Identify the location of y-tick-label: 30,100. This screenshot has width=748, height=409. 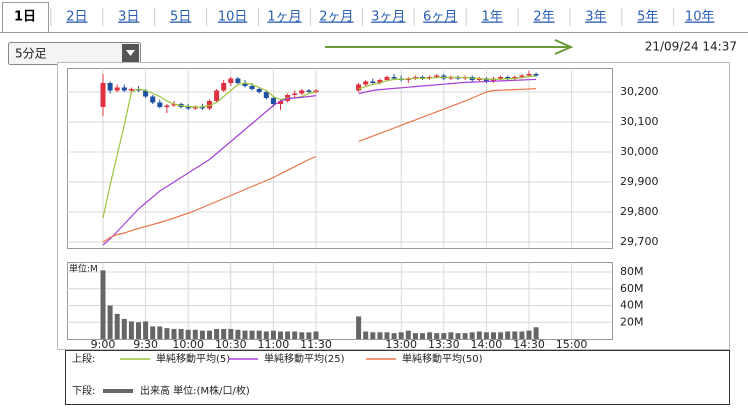
(639, 121).